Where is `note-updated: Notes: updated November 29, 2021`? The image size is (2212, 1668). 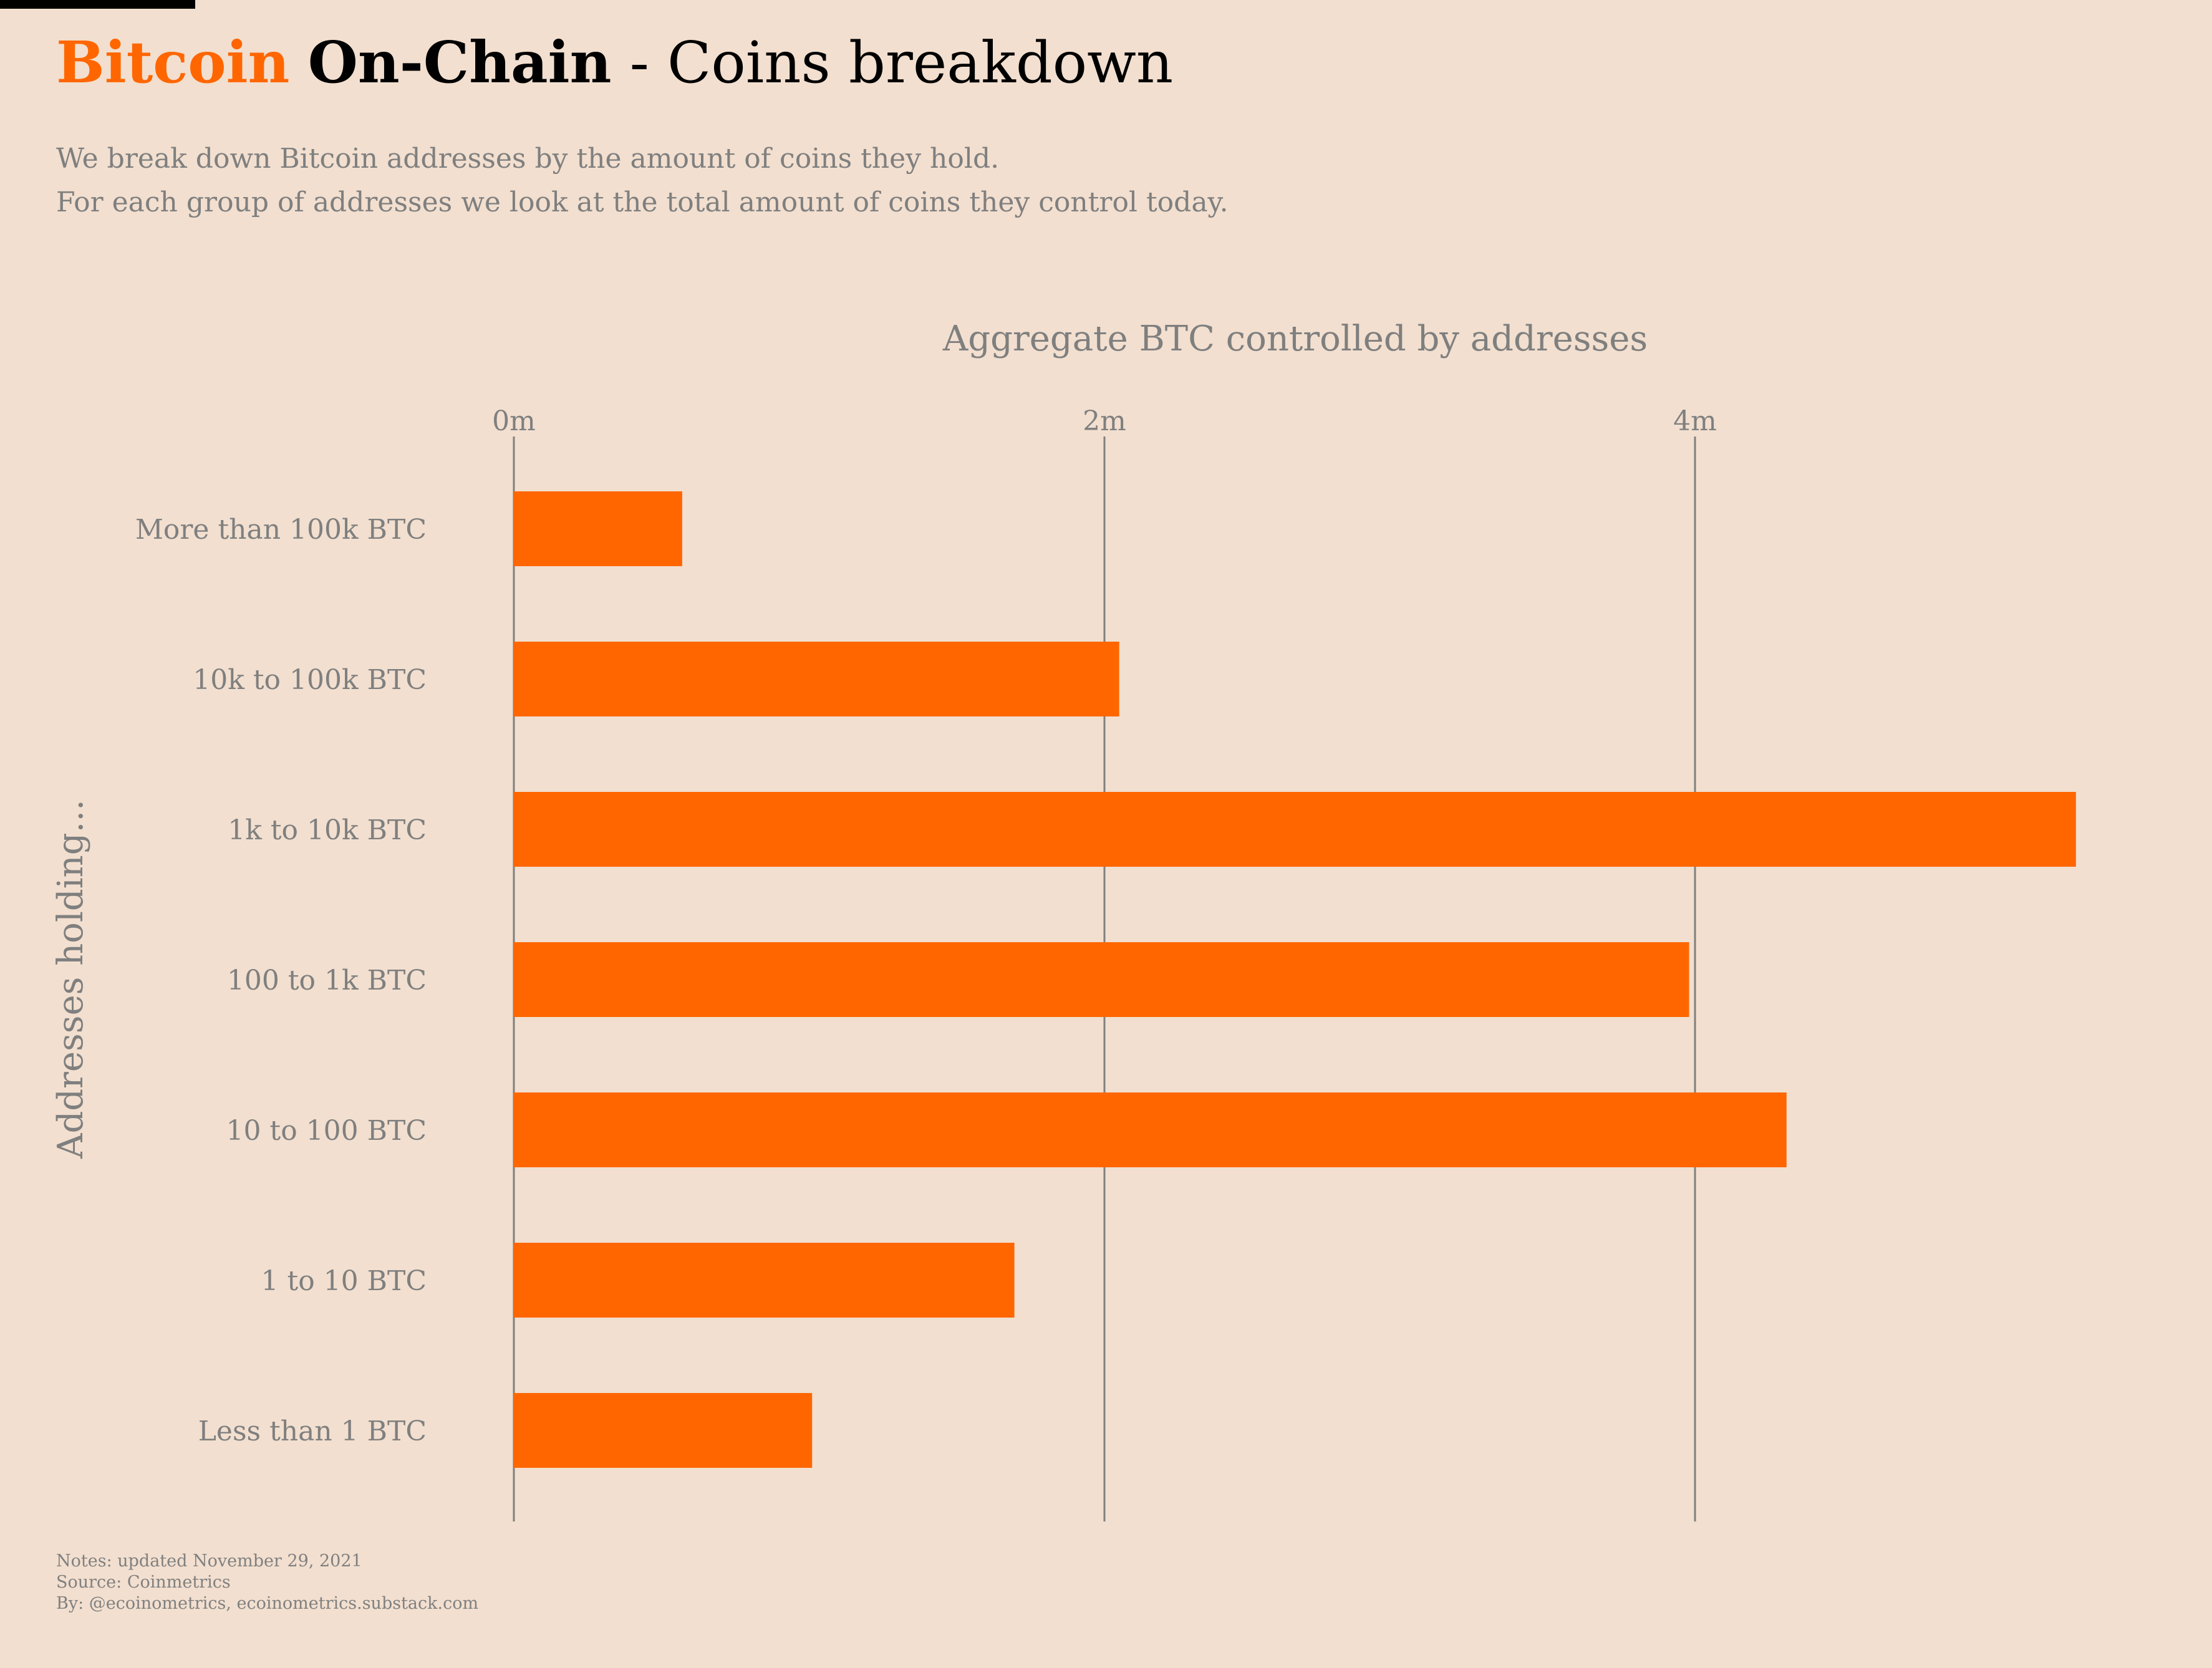
note-updated: Notes: updated November 29, 2021 is located at coordinates (209, 1561).